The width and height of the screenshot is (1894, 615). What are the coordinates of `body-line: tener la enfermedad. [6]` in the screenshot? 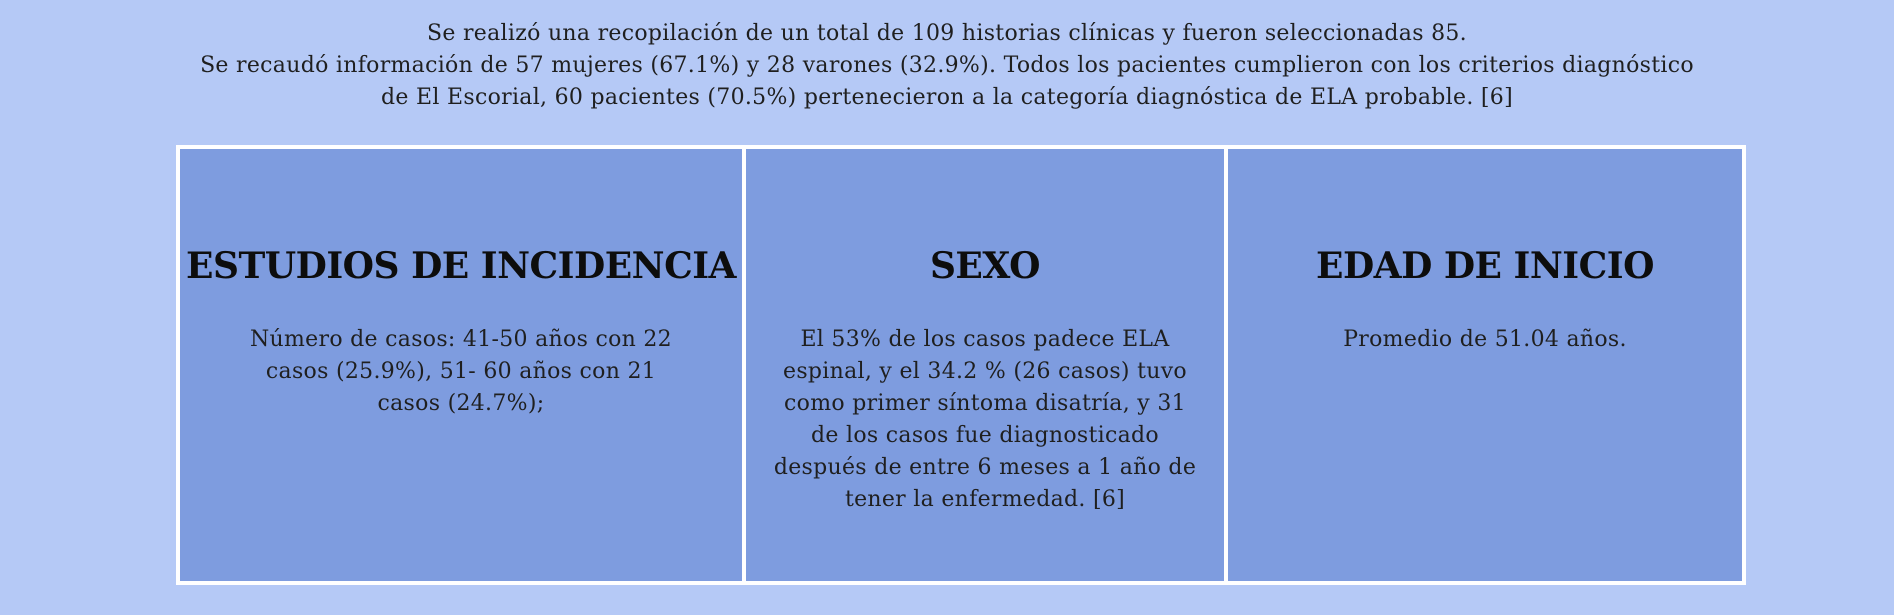 It's located at (985, 499).